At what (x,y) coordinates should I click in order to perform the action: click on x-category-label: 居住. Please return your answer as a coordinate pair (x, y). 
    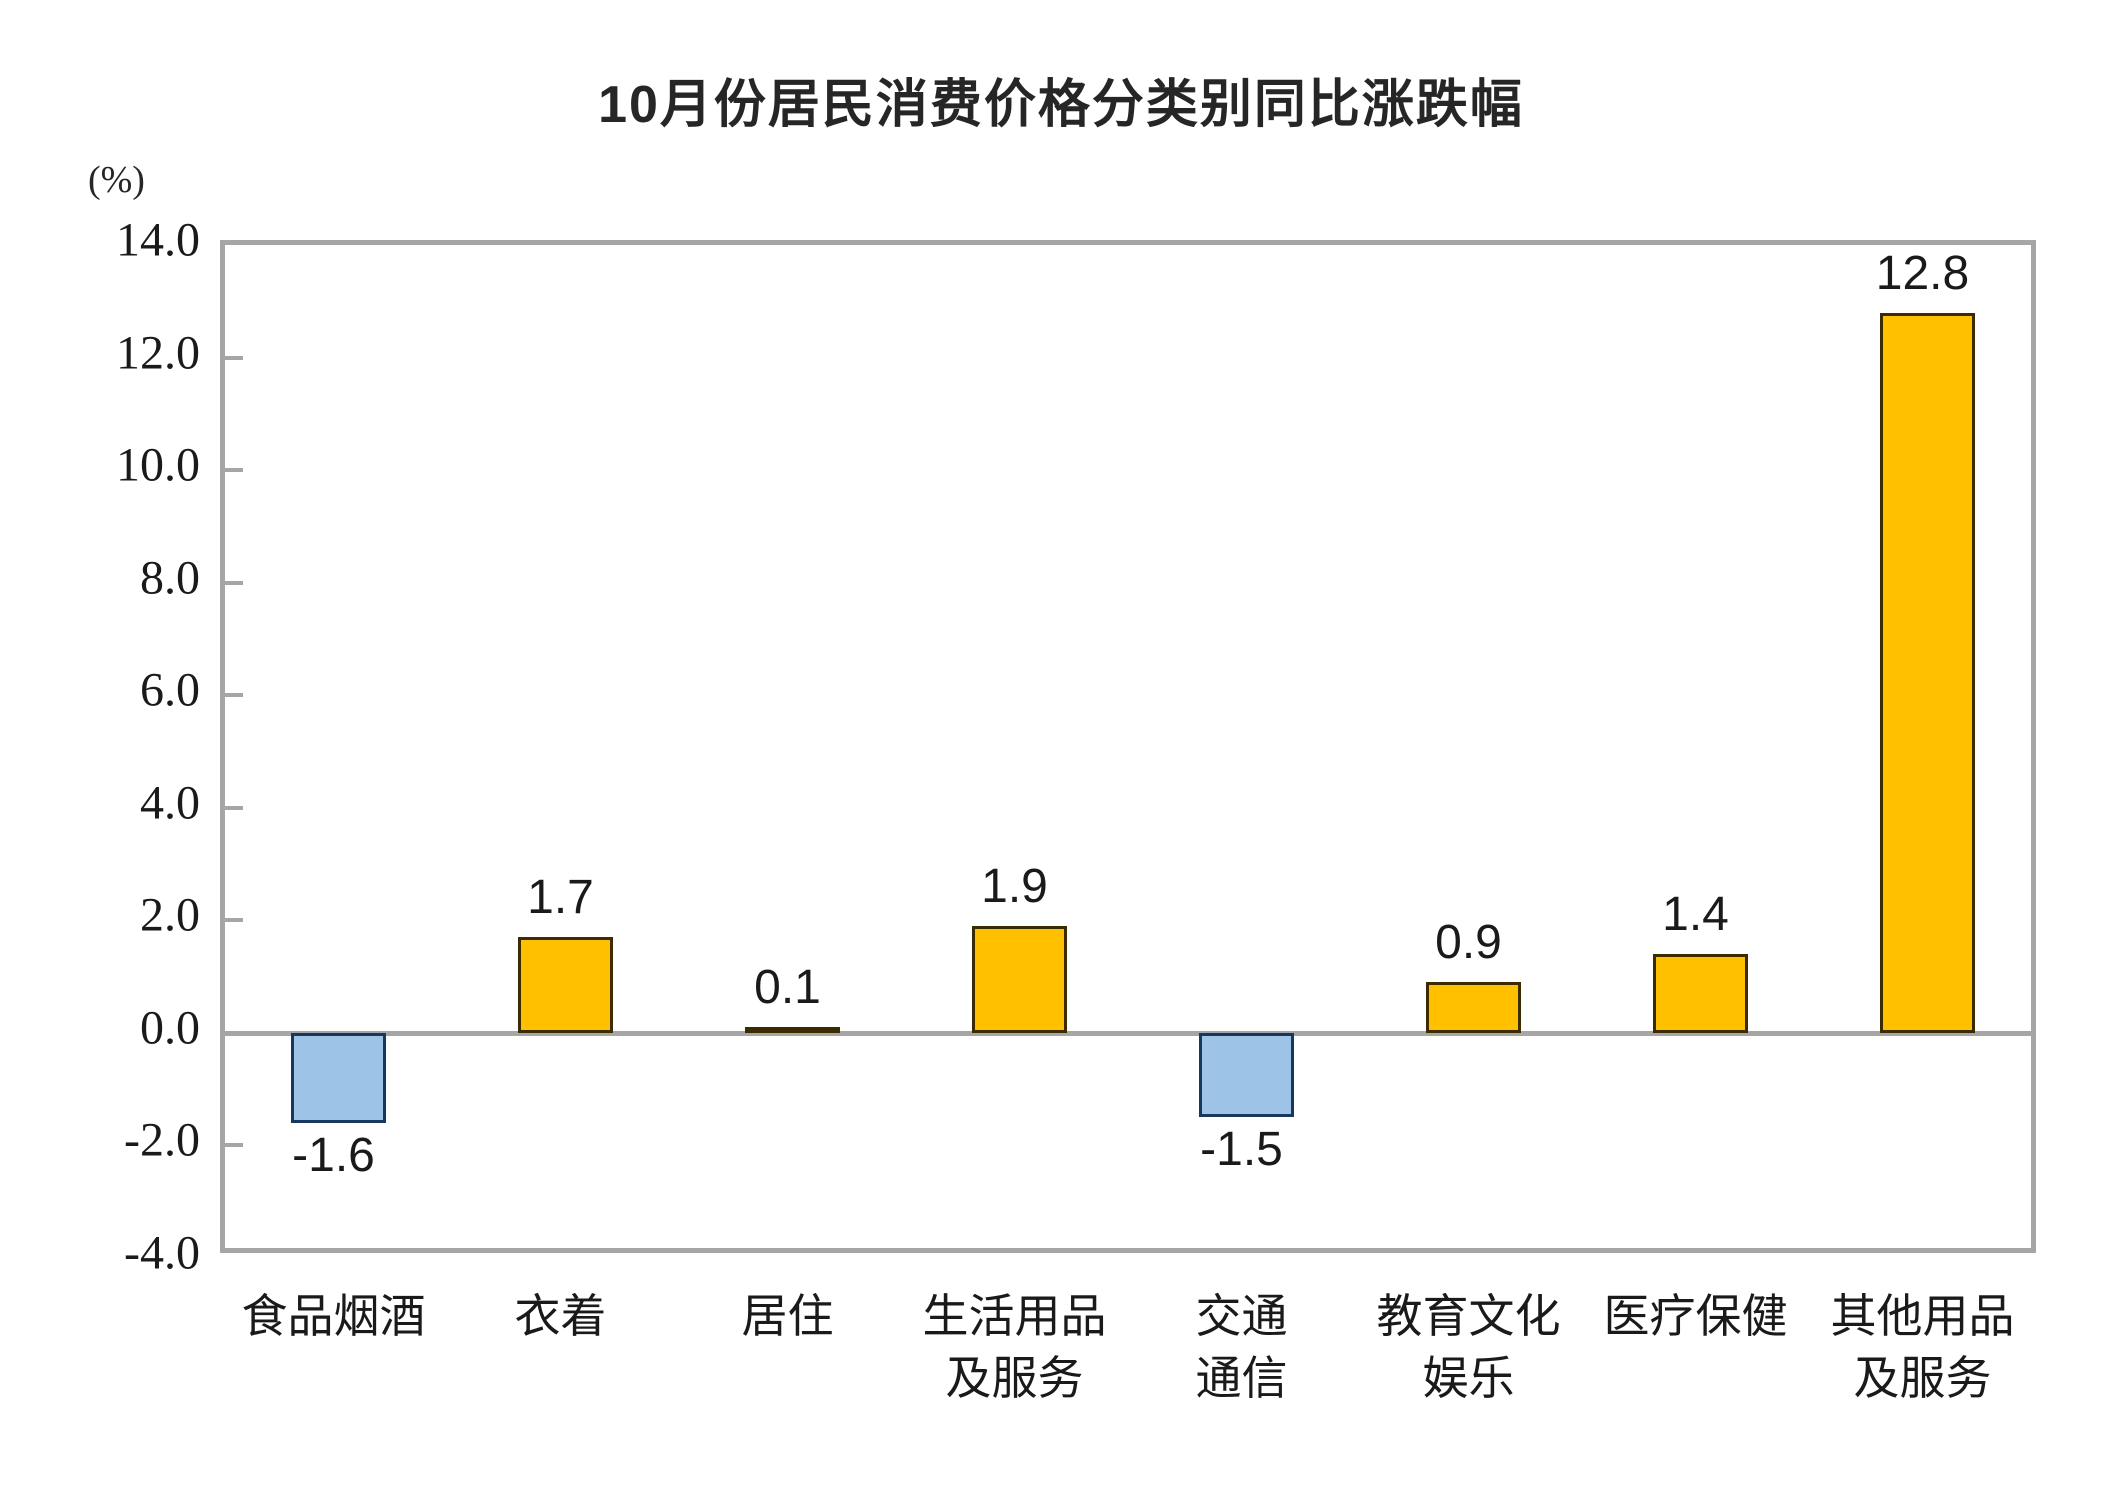
    Looking at the image, I should click on (787, 1316).